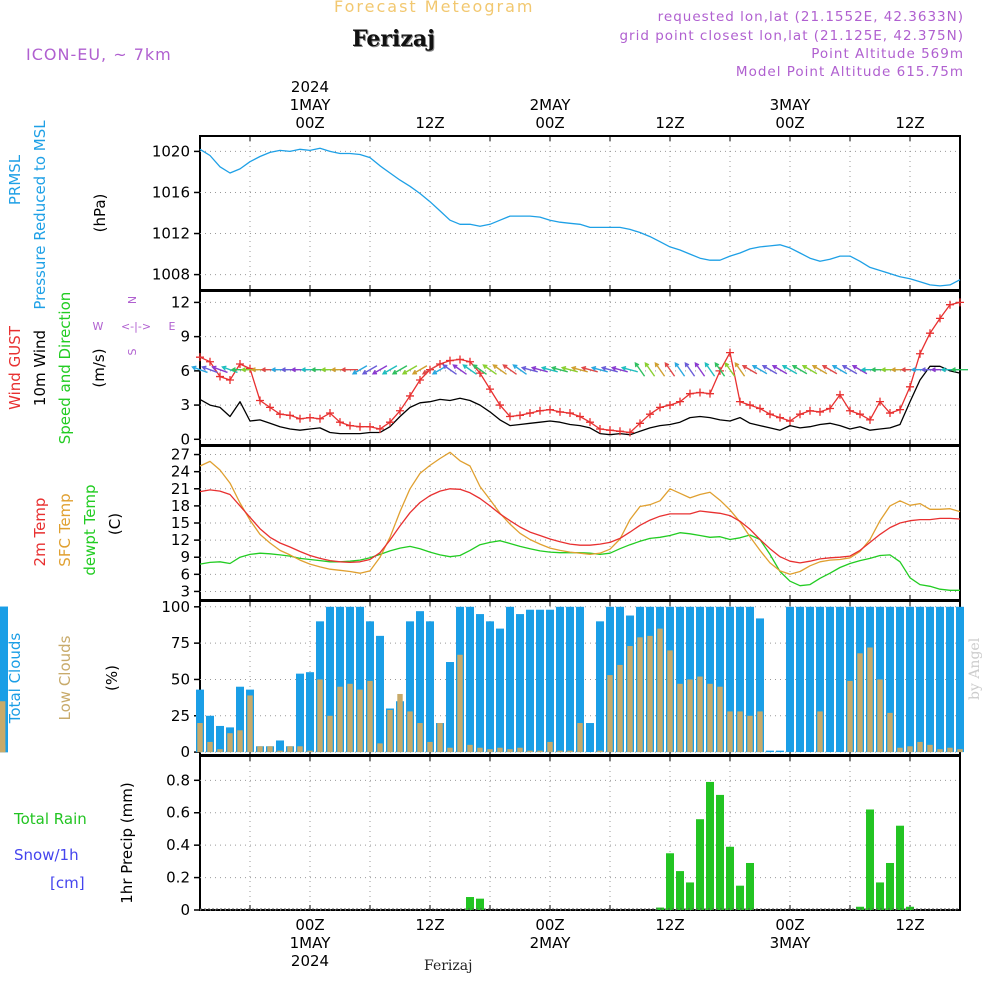 The height and width of the screenshot is (1000, 1000). Describe the element at coordinates (791, 105) in the screenshot. I see `top-date-label: 3MAY` at that location.